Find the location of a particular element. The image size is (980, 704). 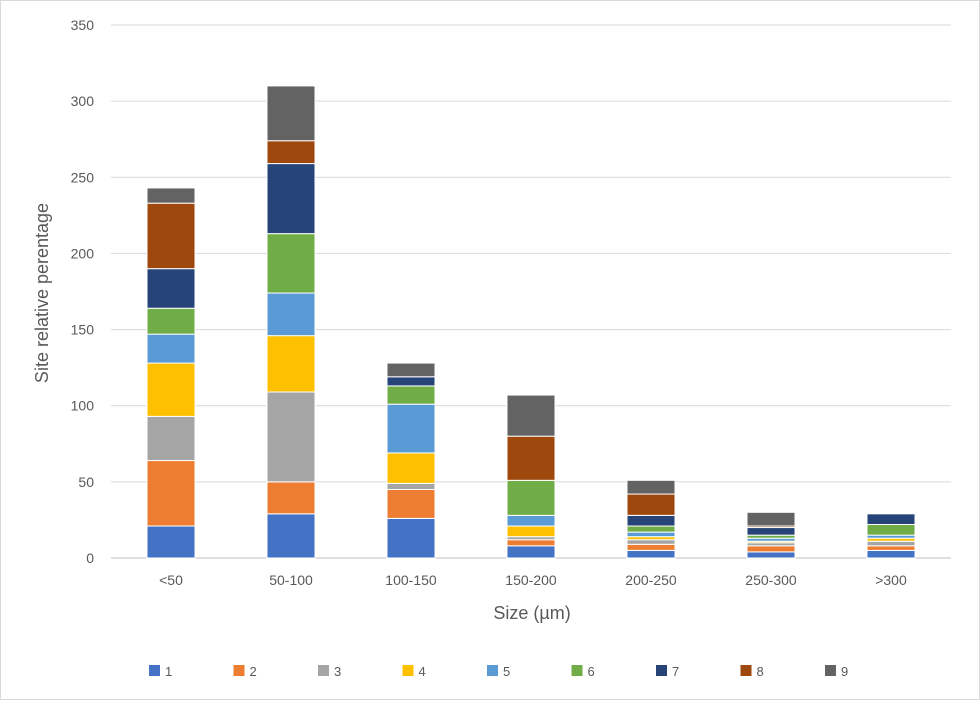

x-tick-label: 250-300 is located at coordinates (771, 580).